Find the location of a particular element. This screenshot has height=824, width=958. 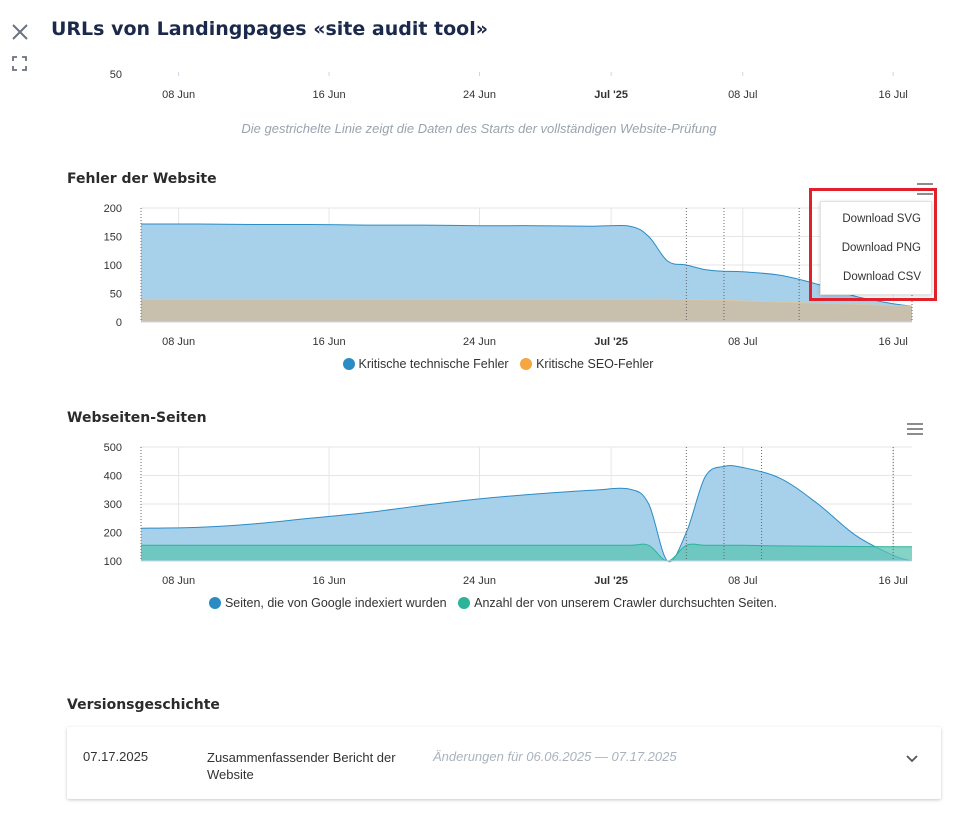

menu-item-download-png: Download PNG is located at coordinates (881, 248).